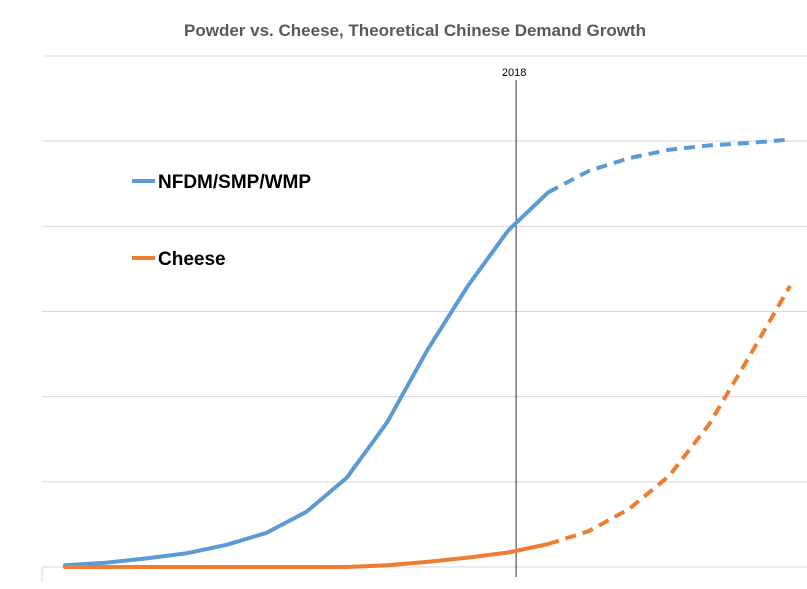 The width and height of the screenshot is (807, 589). I want to click on year-marker: 2018, so click(514, 322).